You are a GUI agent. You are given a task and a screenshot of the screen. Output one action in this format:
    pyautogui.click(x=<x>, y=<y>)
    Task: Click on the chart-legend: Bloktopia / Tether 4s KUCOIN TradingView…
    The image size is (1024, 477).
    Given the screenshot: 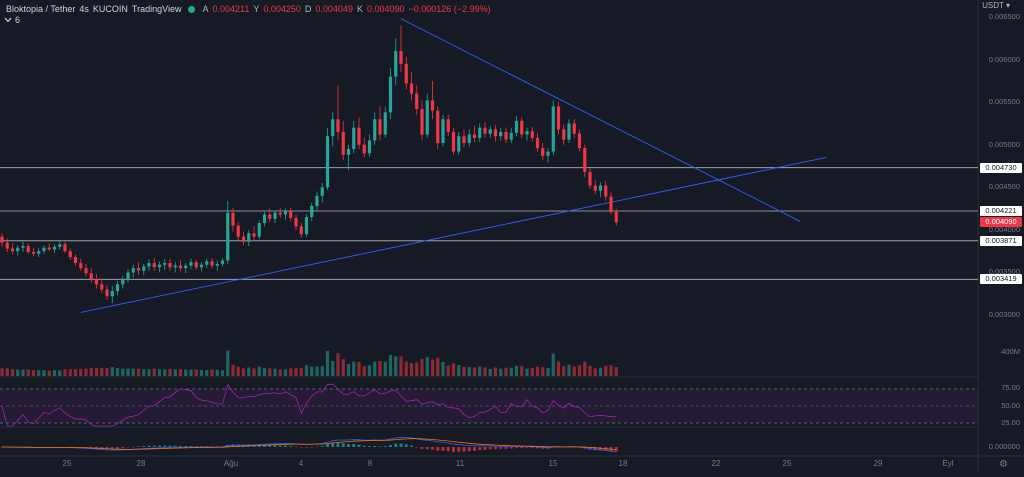 What is the action you would take?
    pyautogui.click(x=248, y=9)
    